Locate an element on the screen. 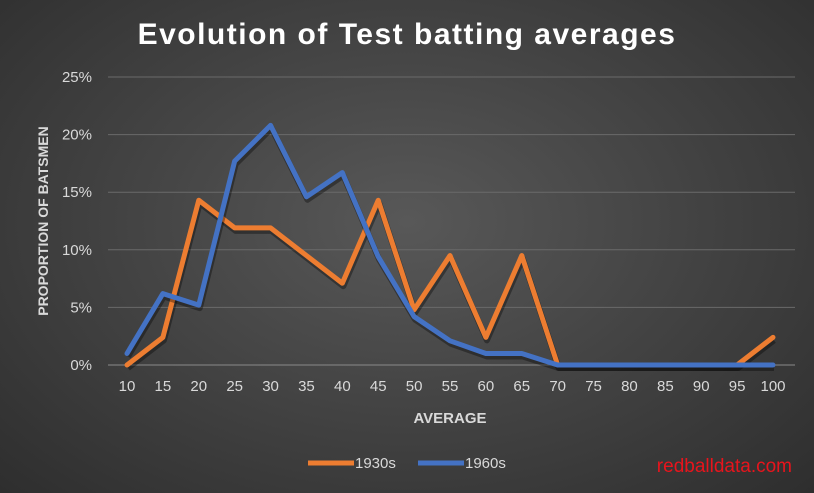 Image resolution: width=814 pixels, height=493 pixels. legend-label-1960s: 1960s is located at coordinates (485, 463).